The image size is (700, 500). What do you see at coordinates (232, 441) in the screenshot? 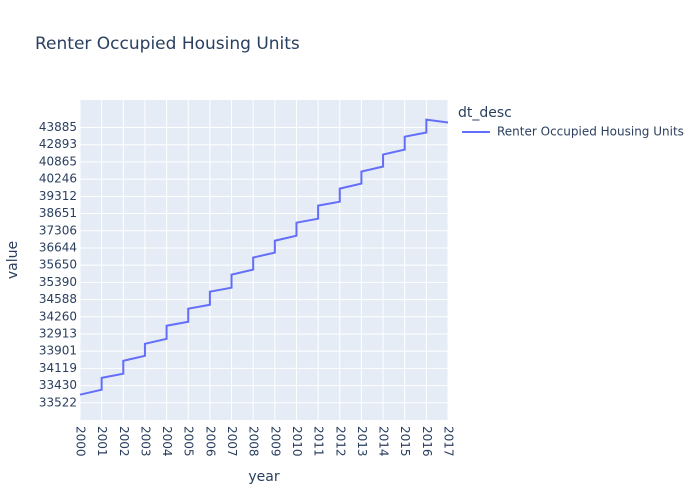
I see `x-tick-label: 2007` at bounding box center [232, 441].